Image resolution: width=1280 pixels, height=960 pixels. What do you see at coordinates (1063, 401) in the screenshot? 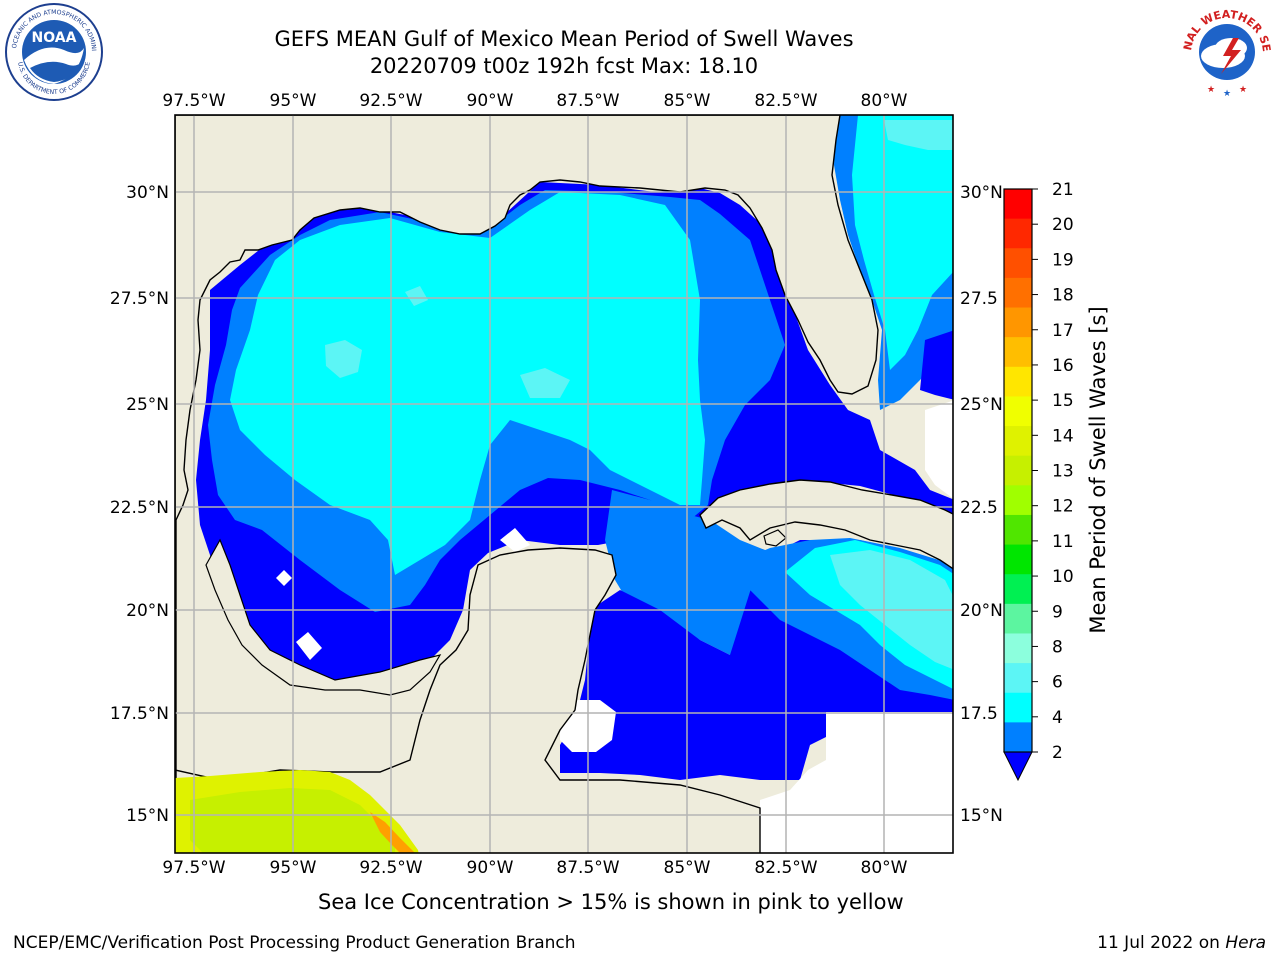
I see `colorbar-tick-label: 15` at bounding box center [1063, 401].